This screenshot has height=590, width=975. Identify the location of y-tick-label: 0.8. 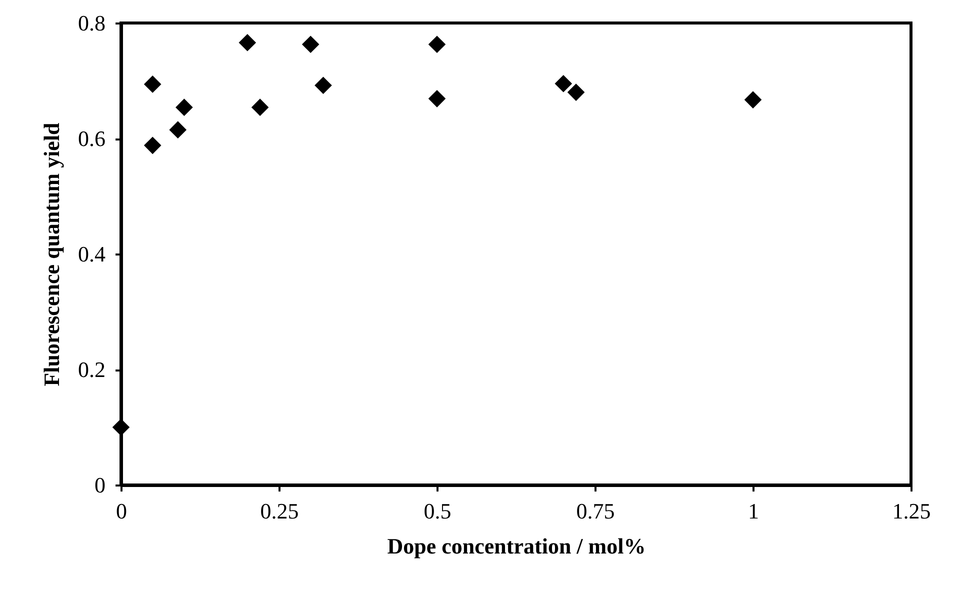
(92, 23).